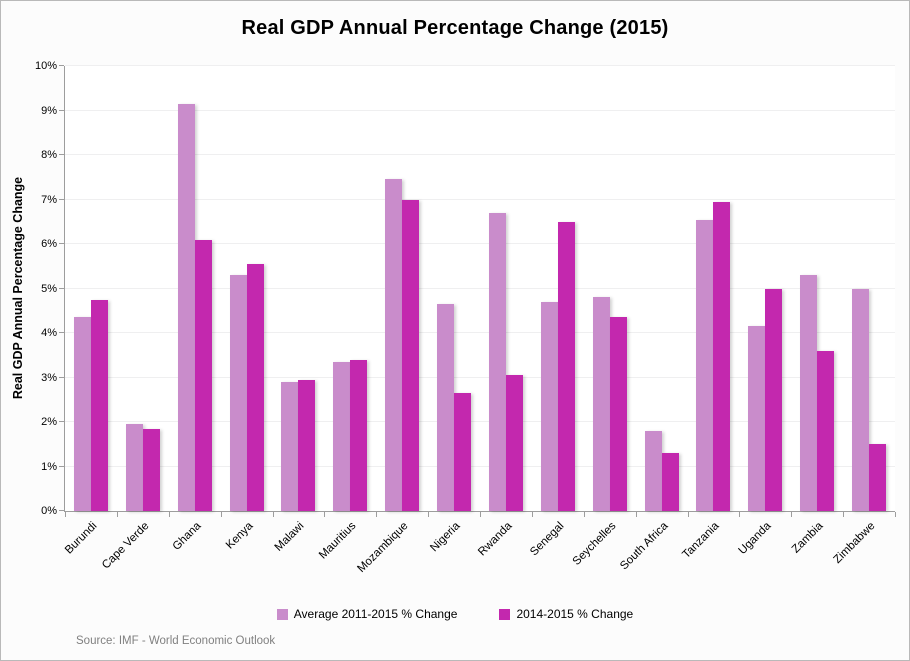  Describe the element at coordinates (49, 422) in the screenshot. I see `y-tick-label: 2%` at that location.